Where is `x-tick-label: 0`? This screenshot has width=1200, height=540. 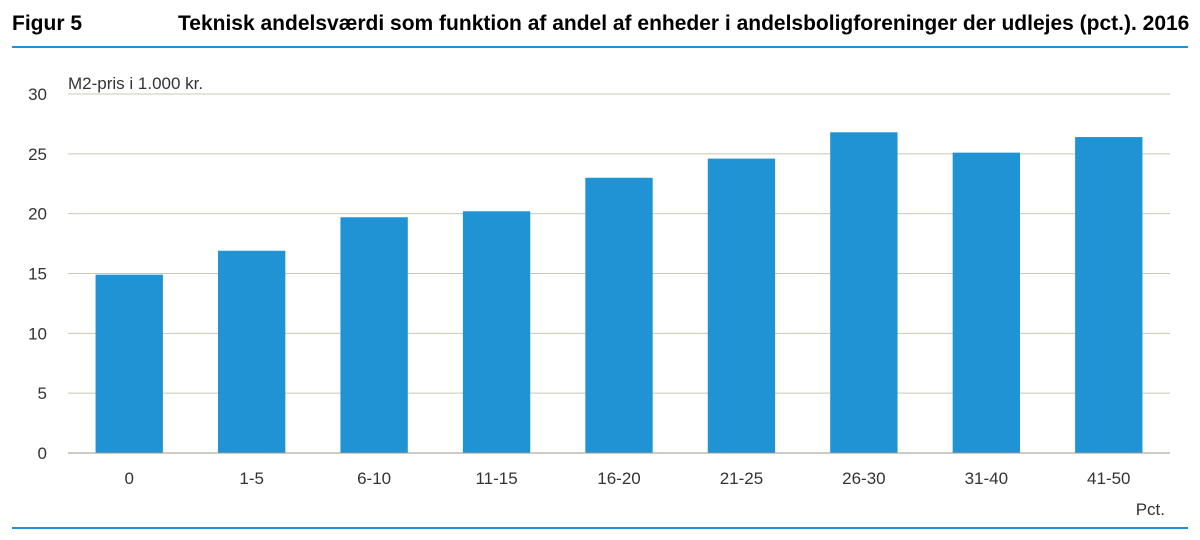
x-tick-label: 0 is located at coordinates (128, 478).